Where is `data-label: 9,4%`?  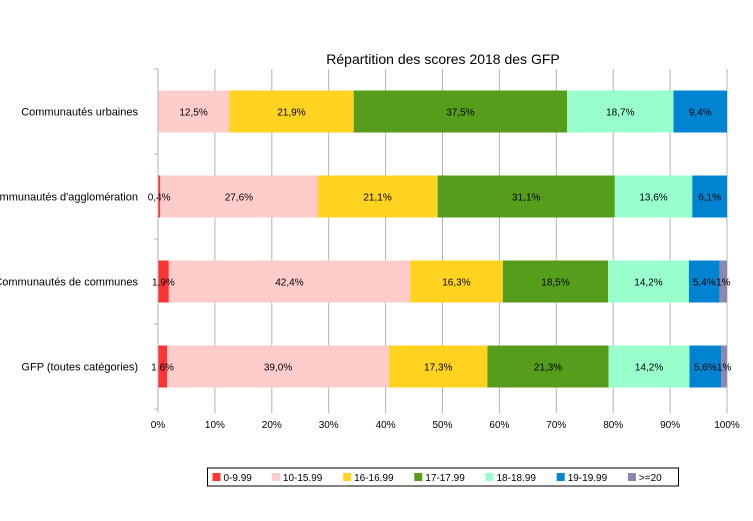 data-label: 9,4% is located at coordinates (700, 113).